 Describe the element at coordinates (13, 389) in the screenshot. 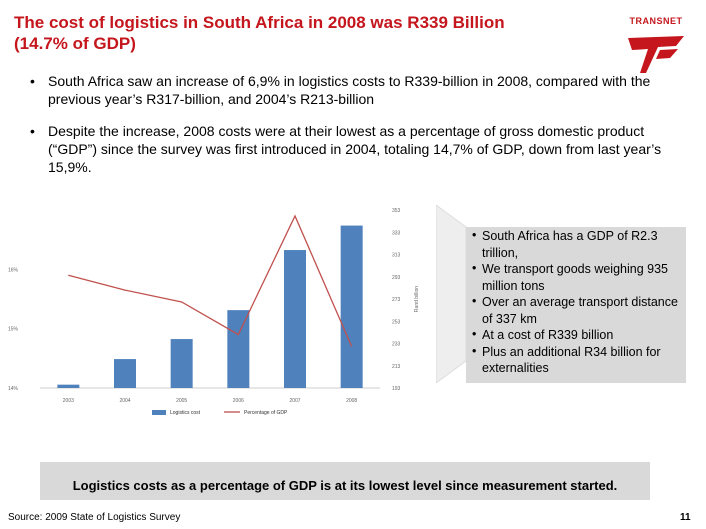

I see `left-axis-tick-label: 14%` at that location.